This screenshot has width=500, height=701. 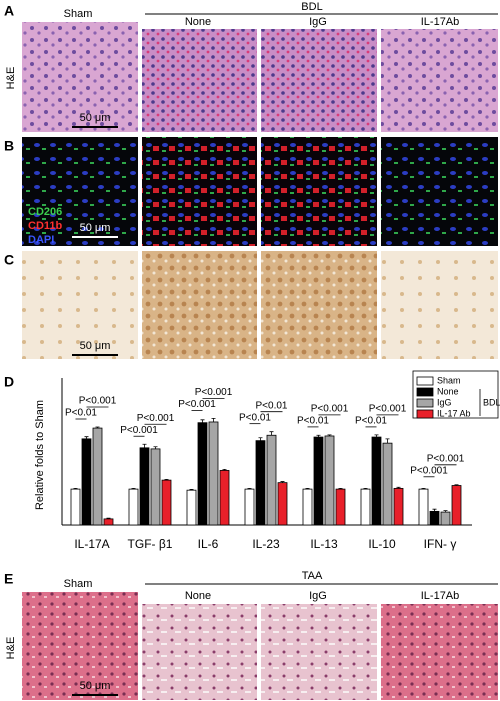 I want to click on marker-label: CD206, so click(x=45, y=212).